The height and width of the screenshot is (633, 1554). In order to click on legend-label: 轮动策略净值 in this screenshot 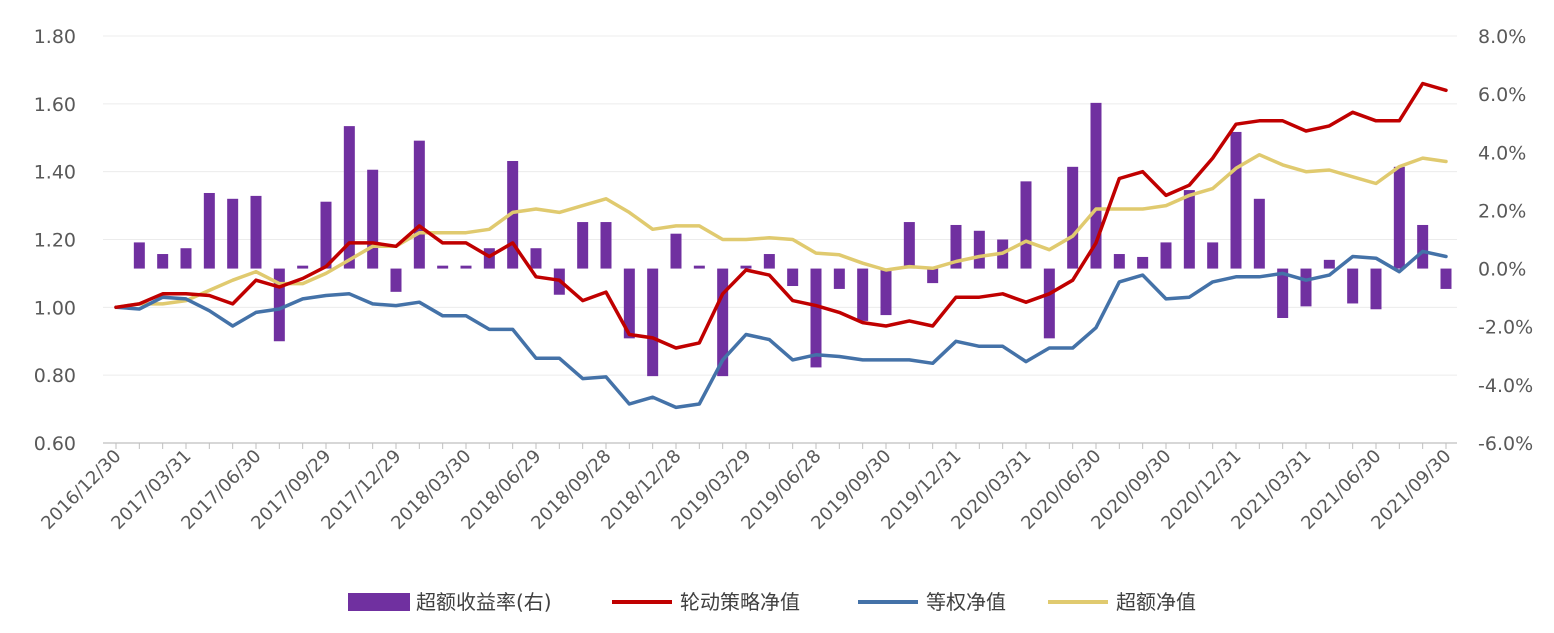, I will do `click(740, 602)`.